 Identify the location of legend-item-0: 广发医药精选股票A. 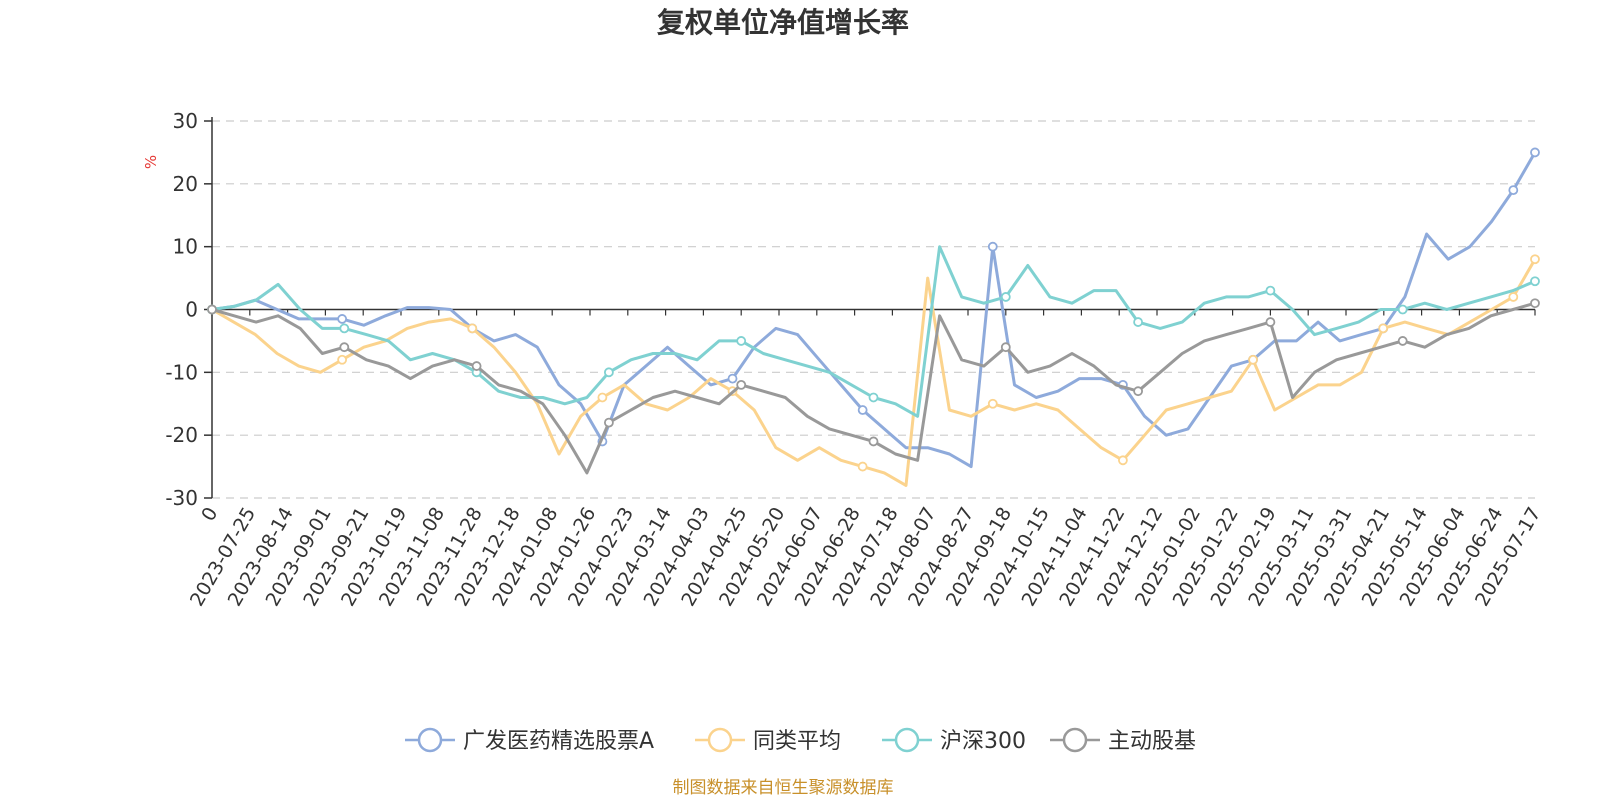
(529, 740).